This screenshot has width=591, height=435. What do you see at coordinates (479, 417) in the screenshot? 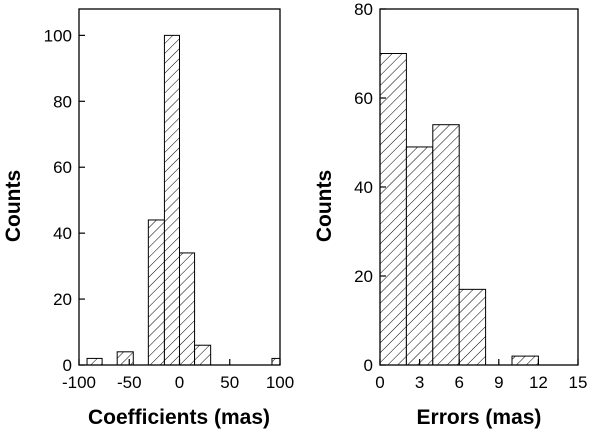
I see `errors-x-axis-label: Errors (mas)` at bounding box center [479, 417].